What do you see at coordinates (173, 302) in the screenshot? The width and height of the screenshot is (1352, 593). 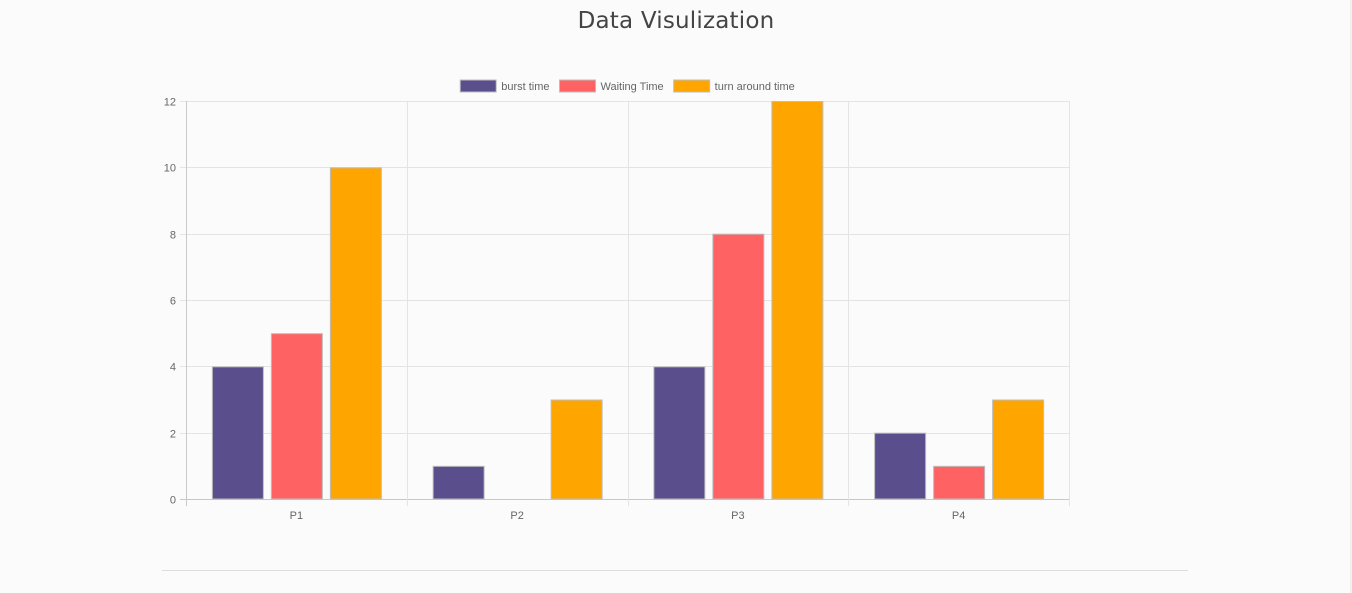 I see `y-tick-label: 6` at bounding box center [173, 302].